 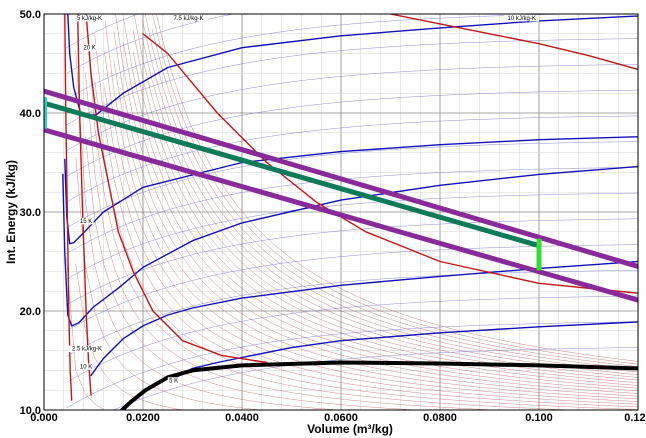 What do you see at coordinates (539, 418) in the screenshot?
I see `x-tick-label: 0.100` at bounding box center [539, 418].